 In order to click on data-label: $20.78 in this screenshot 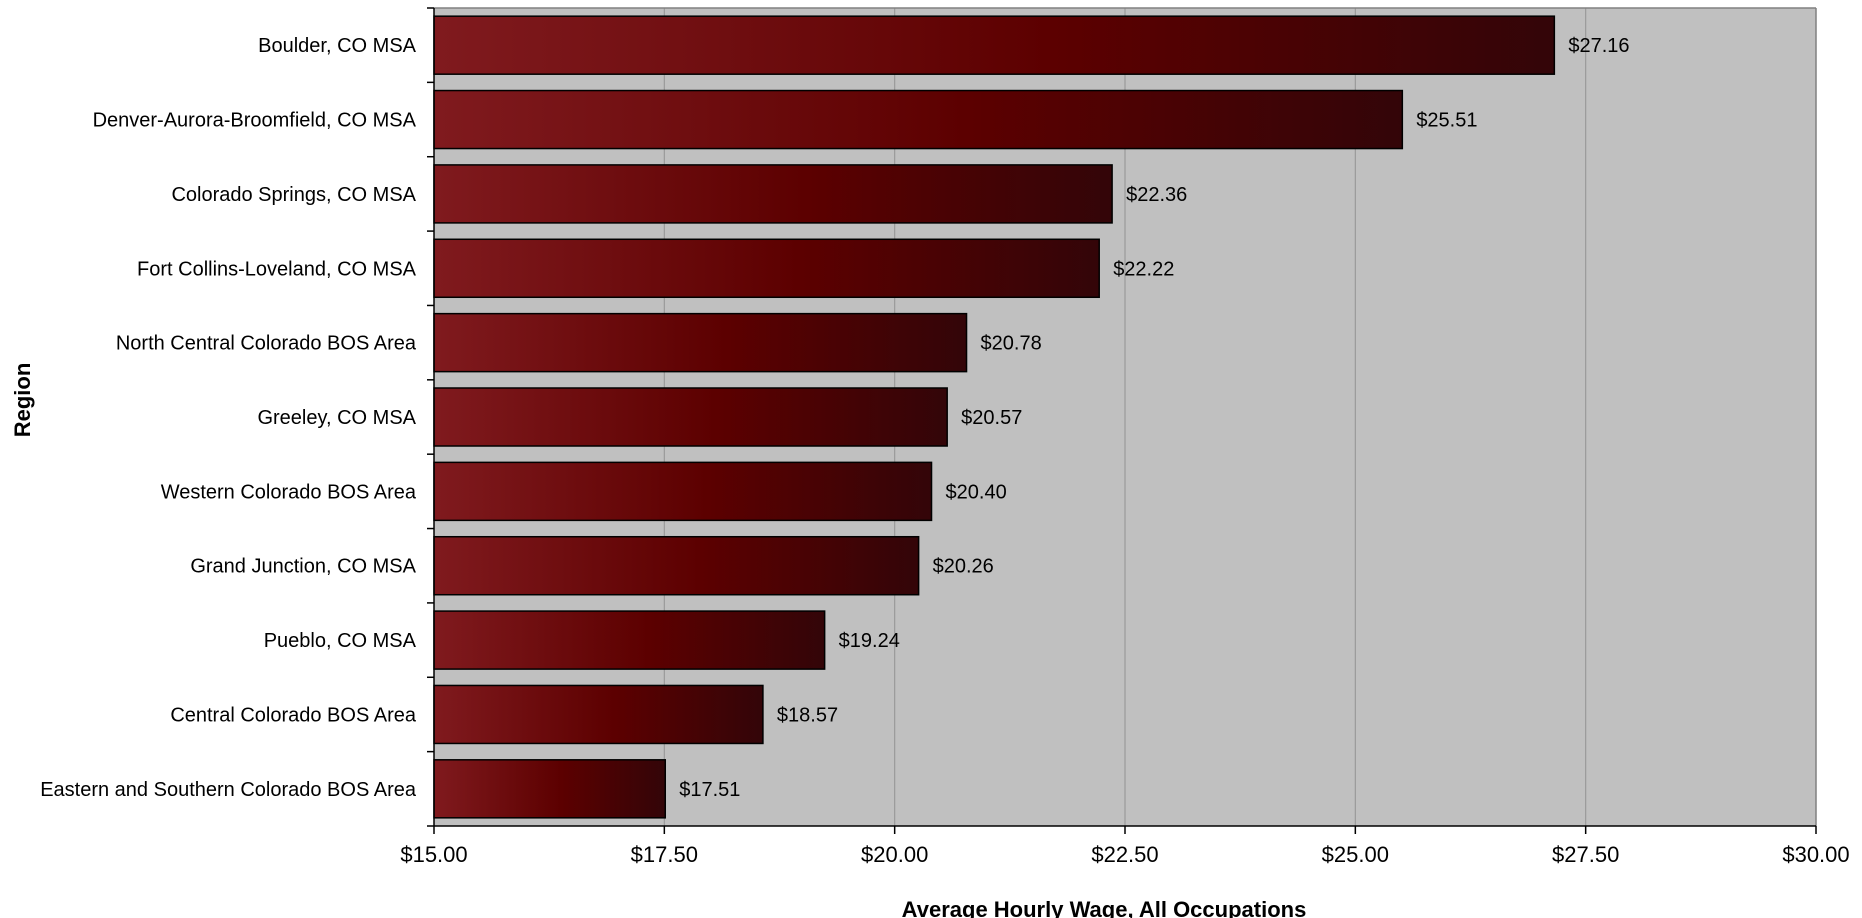, I will do `click(1011, 344)`.